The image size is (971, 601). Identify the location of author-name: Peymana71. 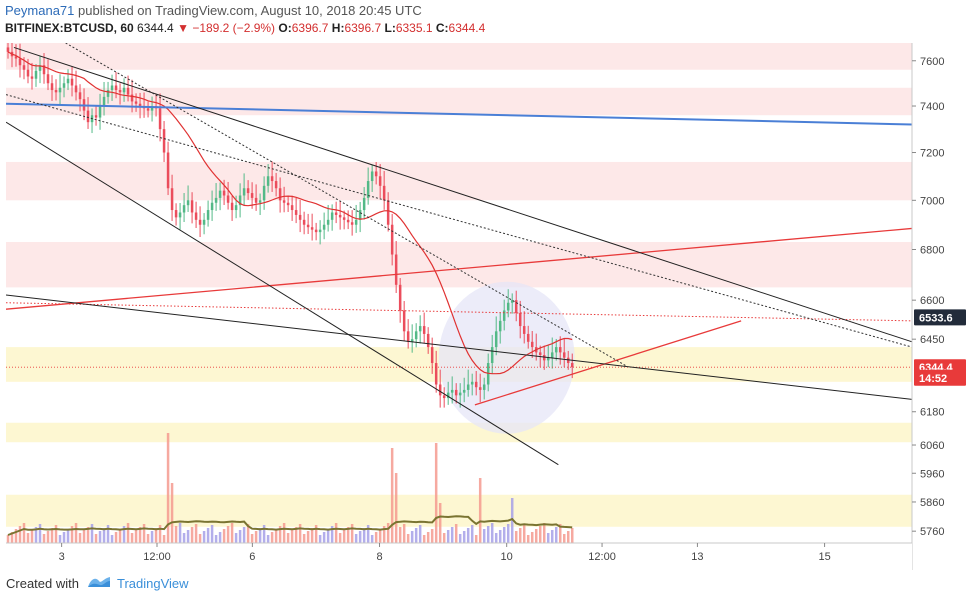
(40, 10).